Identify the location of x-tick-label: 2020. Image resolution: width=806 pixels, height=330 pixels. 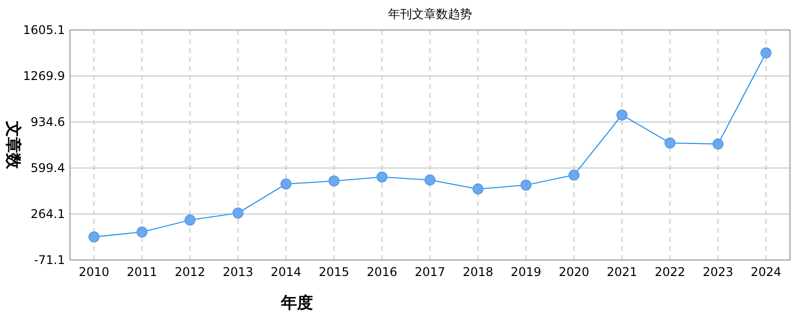
(574, 272).